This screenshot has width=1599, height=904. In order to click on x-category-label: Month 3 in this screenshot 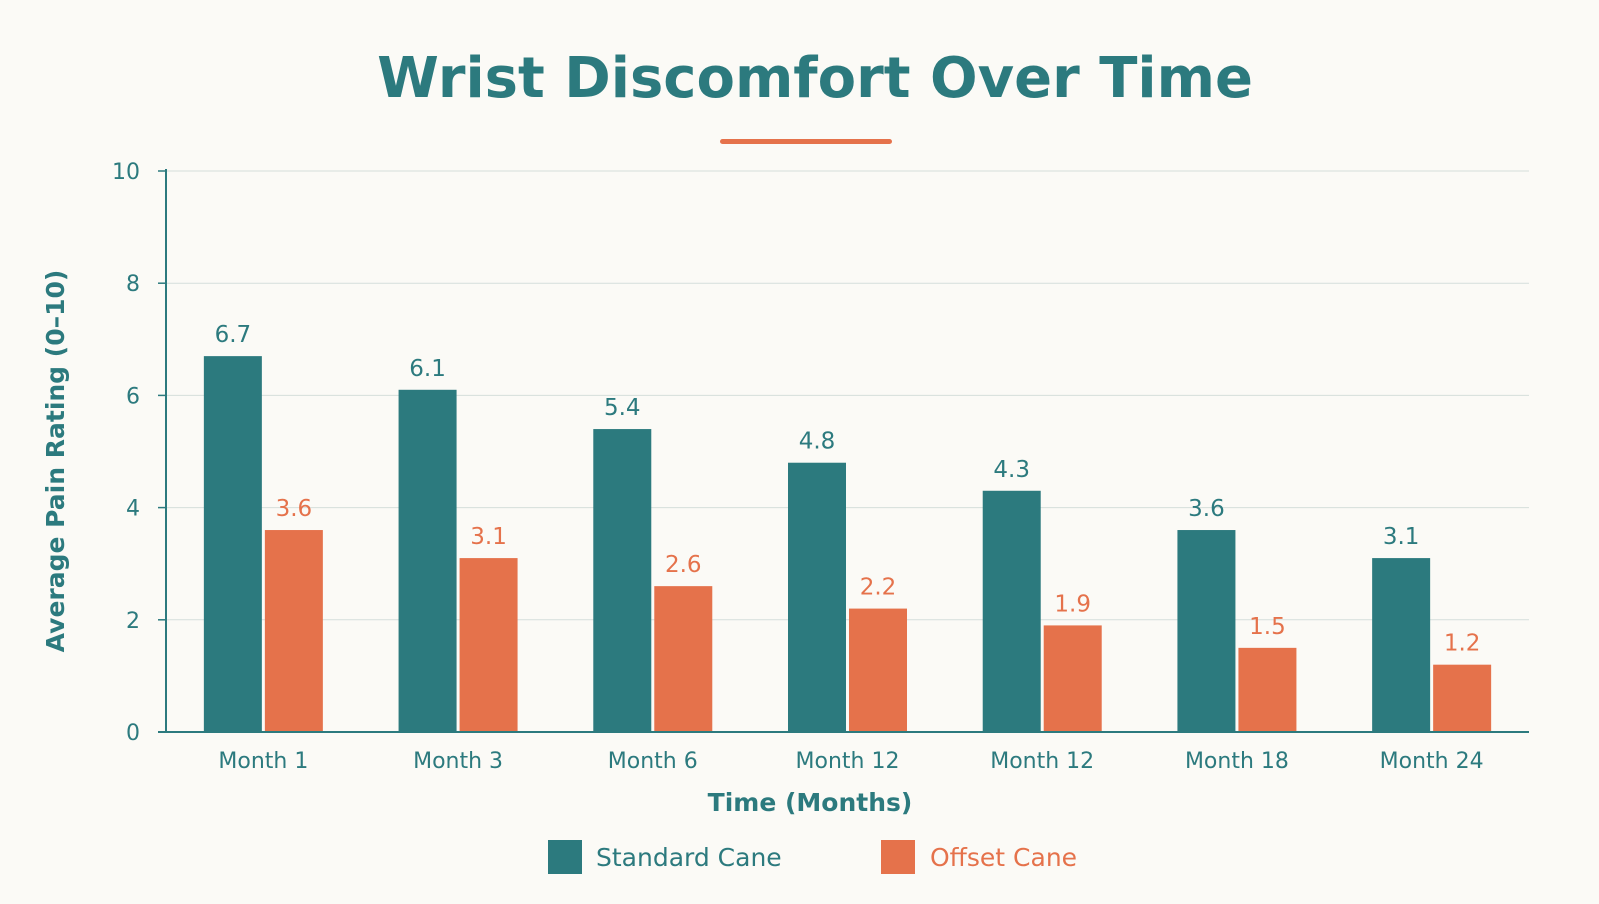, I will do `click(458, 761)`.